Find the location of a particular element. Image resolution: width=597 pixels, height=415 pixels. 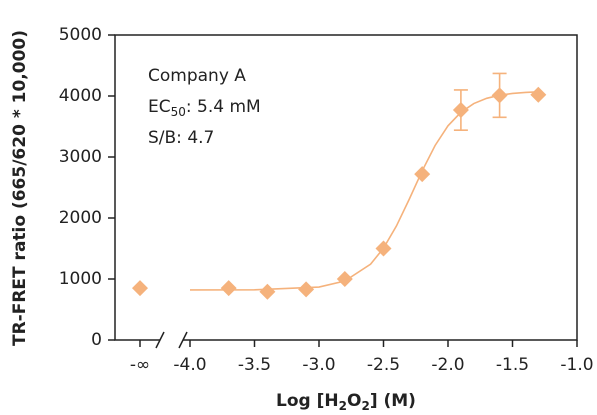

annotation: Company A is located at coordinates (197, 76).